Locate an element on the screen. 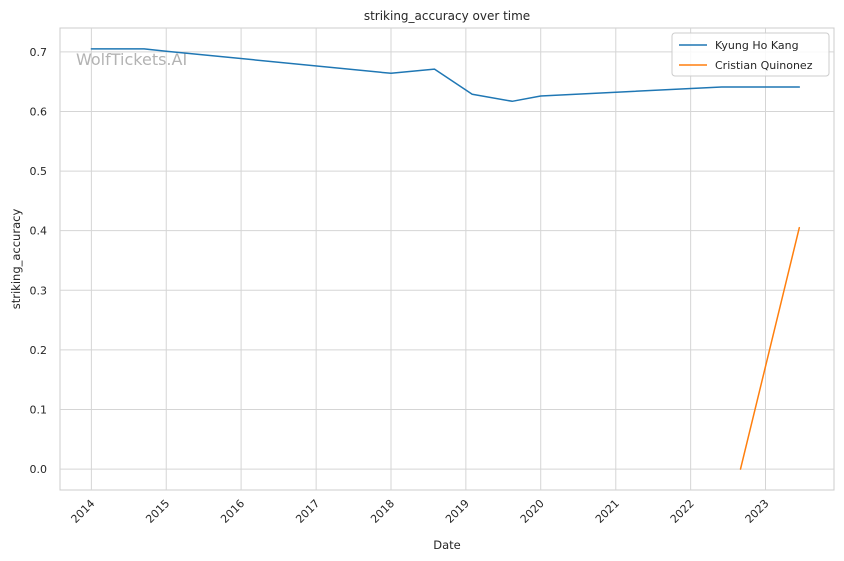 The height and width of the screenshot is (561, 844). x-tick-label: 2017 is located at coordinates (307, 511).